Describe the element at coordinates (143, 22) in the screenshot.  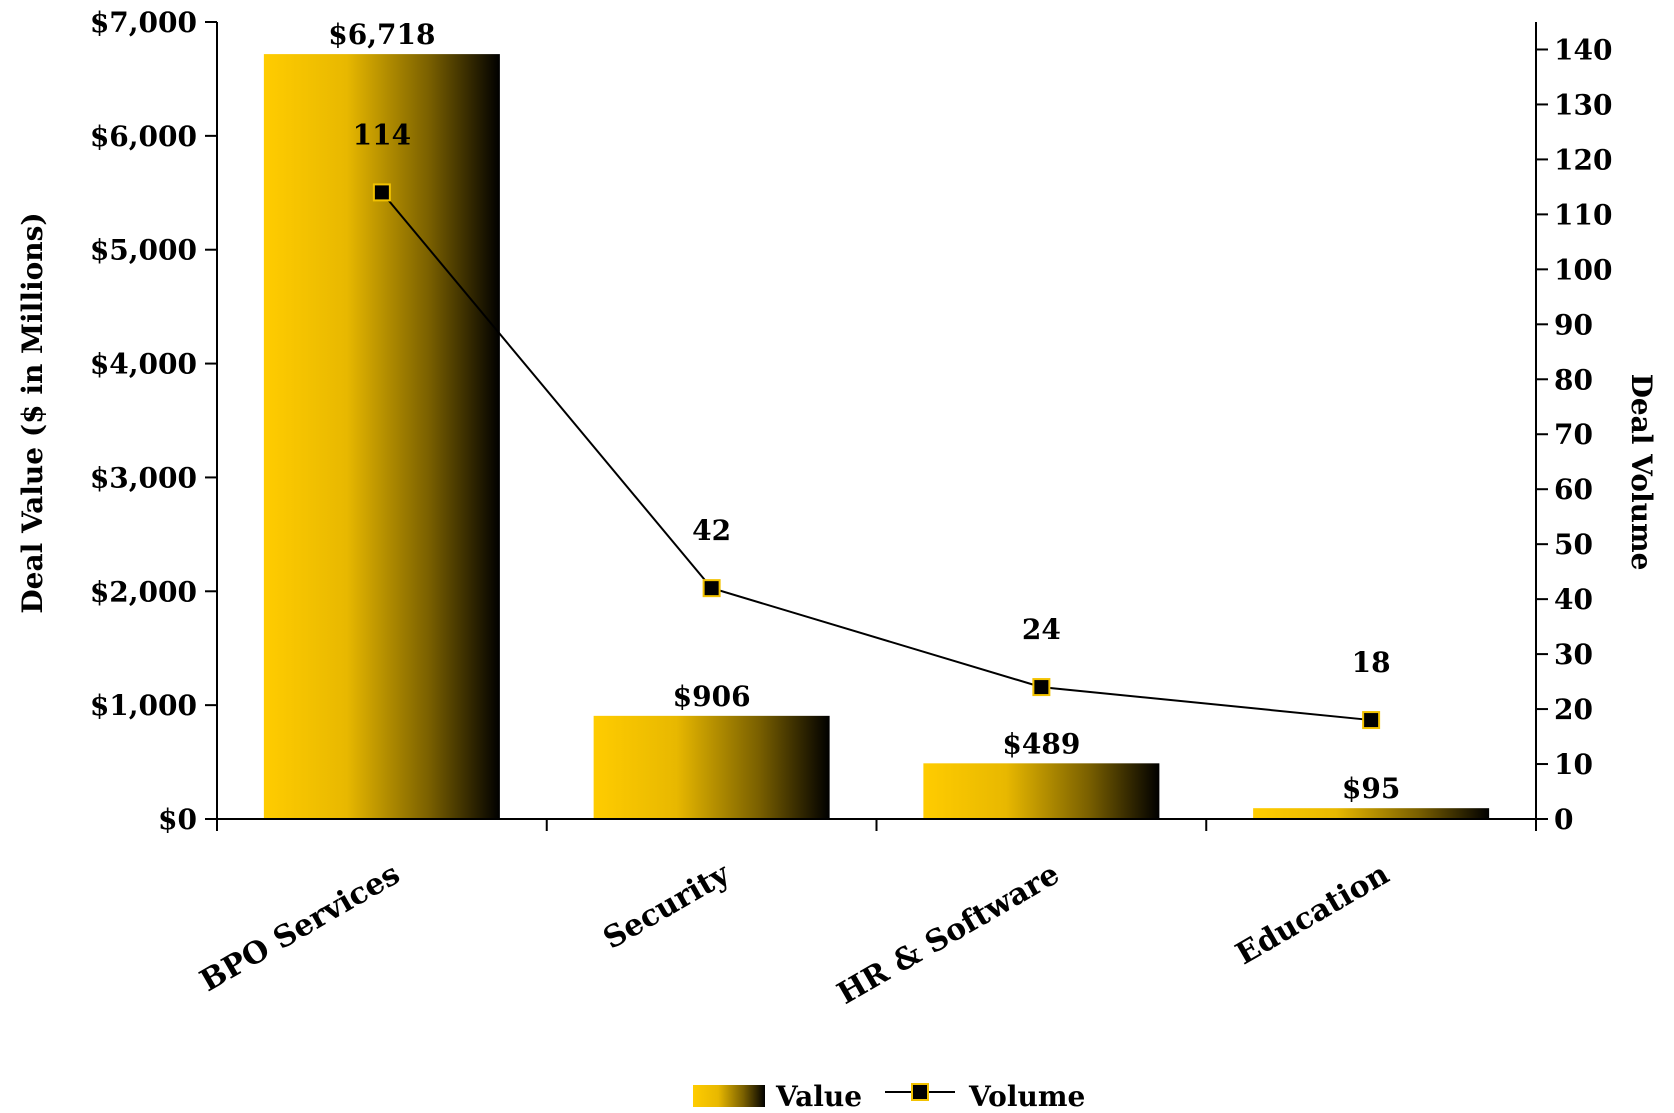
I see `y-tick-label-7: $7,000` at that location.